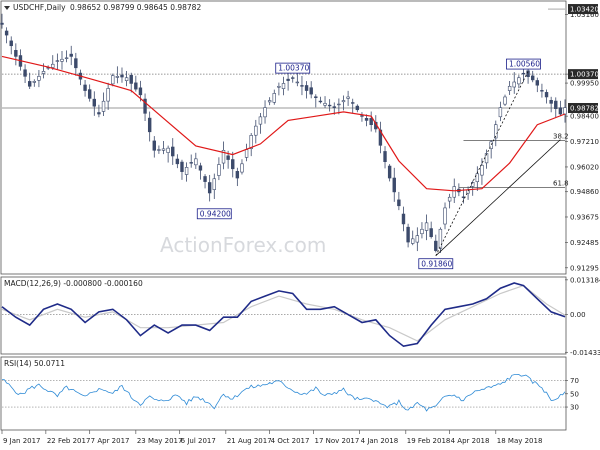 The image size is (600, 450). I want to click on rsi-line, so click(283, 393).